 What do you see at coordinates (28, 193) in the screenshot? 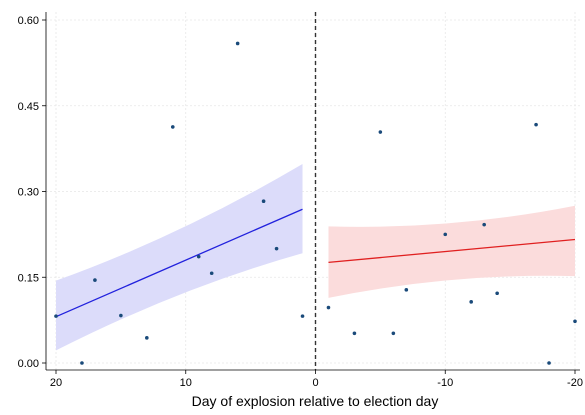
I see `y-tick-label: 0.30` at bounding box center [28, 193].